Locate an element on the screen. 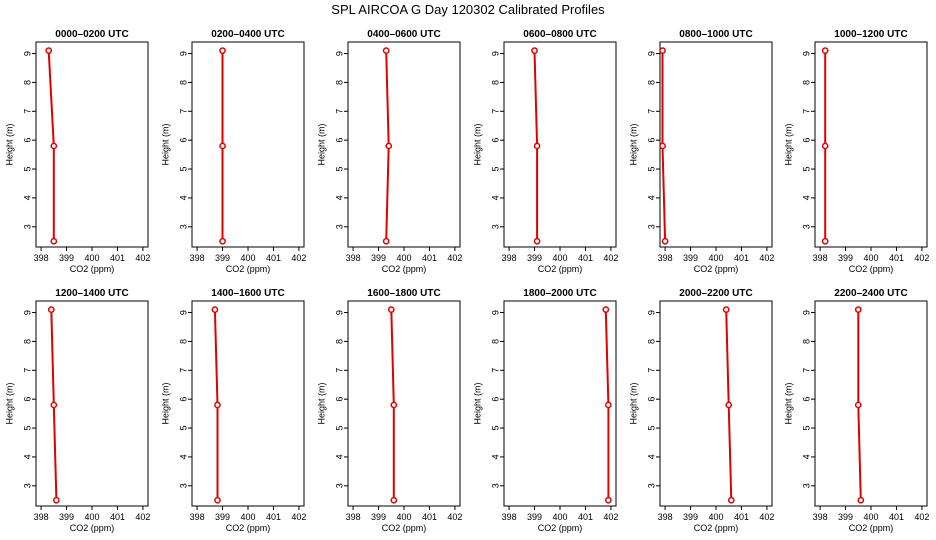 The height and width of the screenshot is (540, 936). panel-title: 0000–0200 UTC is located at coordinates (91, 34).